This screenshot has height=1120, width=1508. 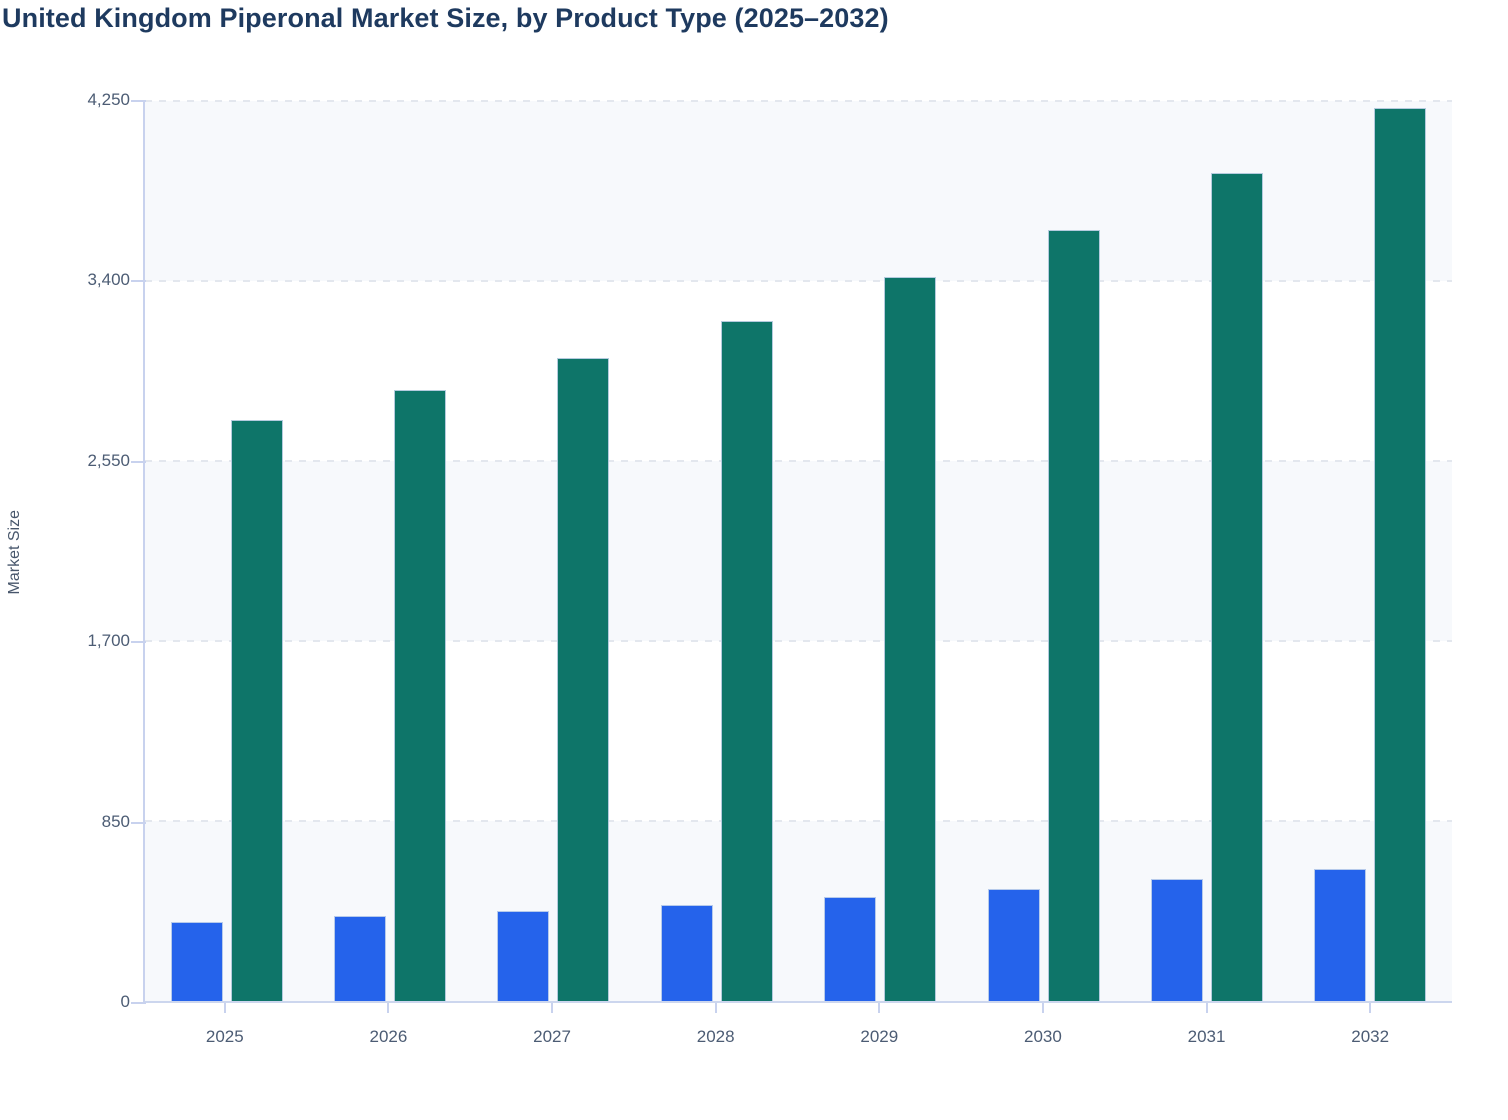 I want to click on x-tick-mark-2028, so click(x=715, y=1008).